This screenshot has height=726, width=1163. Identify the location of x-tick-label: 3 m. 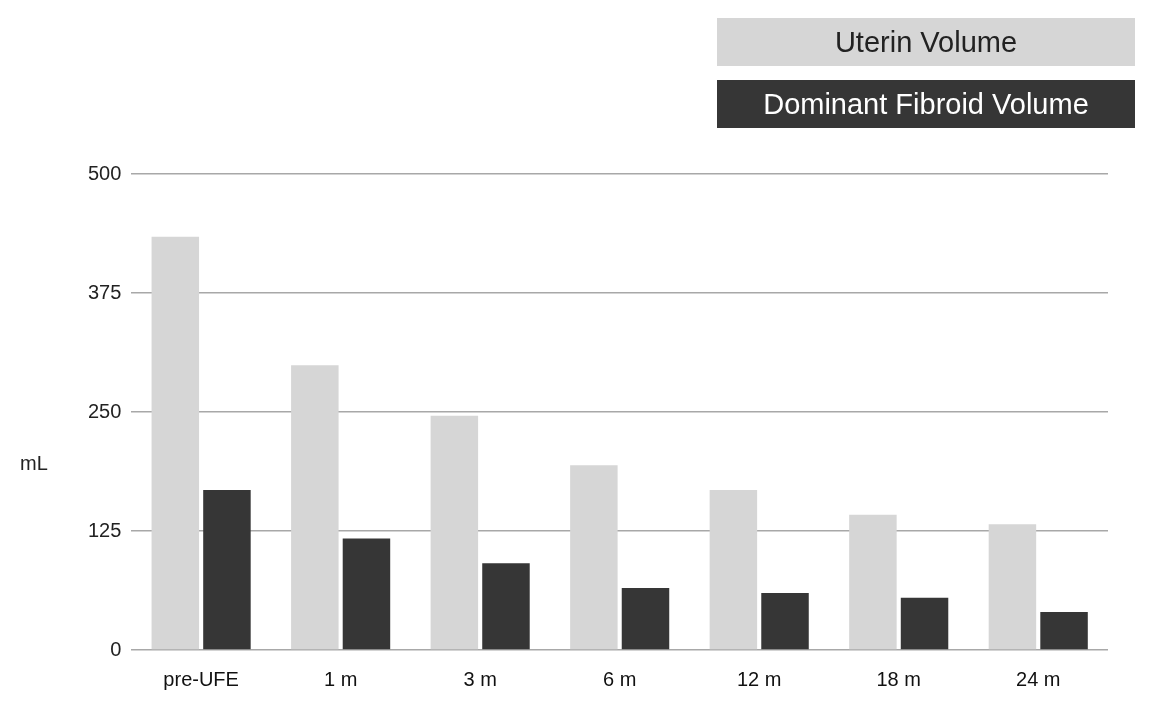
(480, 678).